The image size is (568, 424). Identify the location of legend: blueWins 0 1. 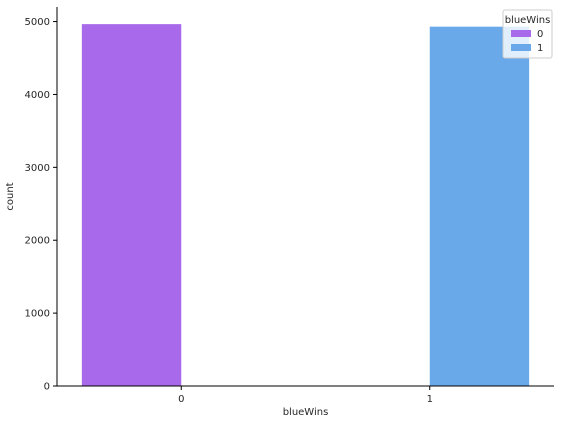
(527, 34).